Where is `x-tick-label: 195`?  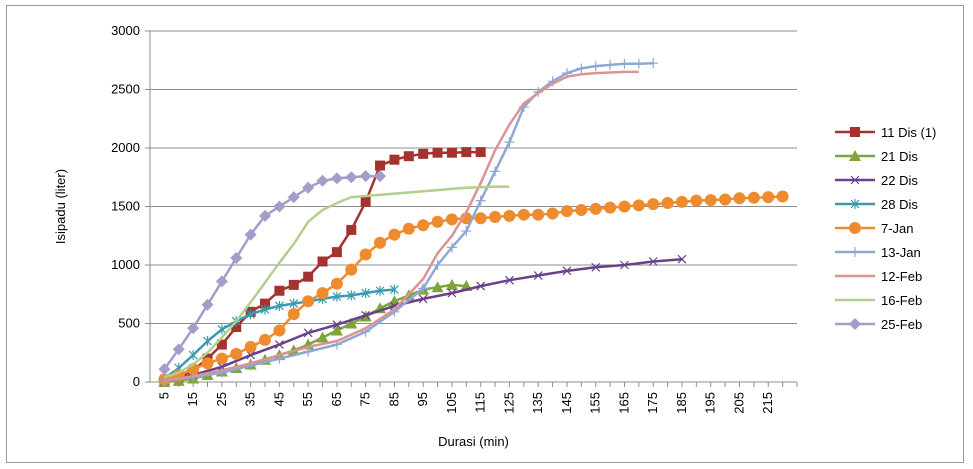 x-tick-label: 195 is located at coordinates (710, 403).